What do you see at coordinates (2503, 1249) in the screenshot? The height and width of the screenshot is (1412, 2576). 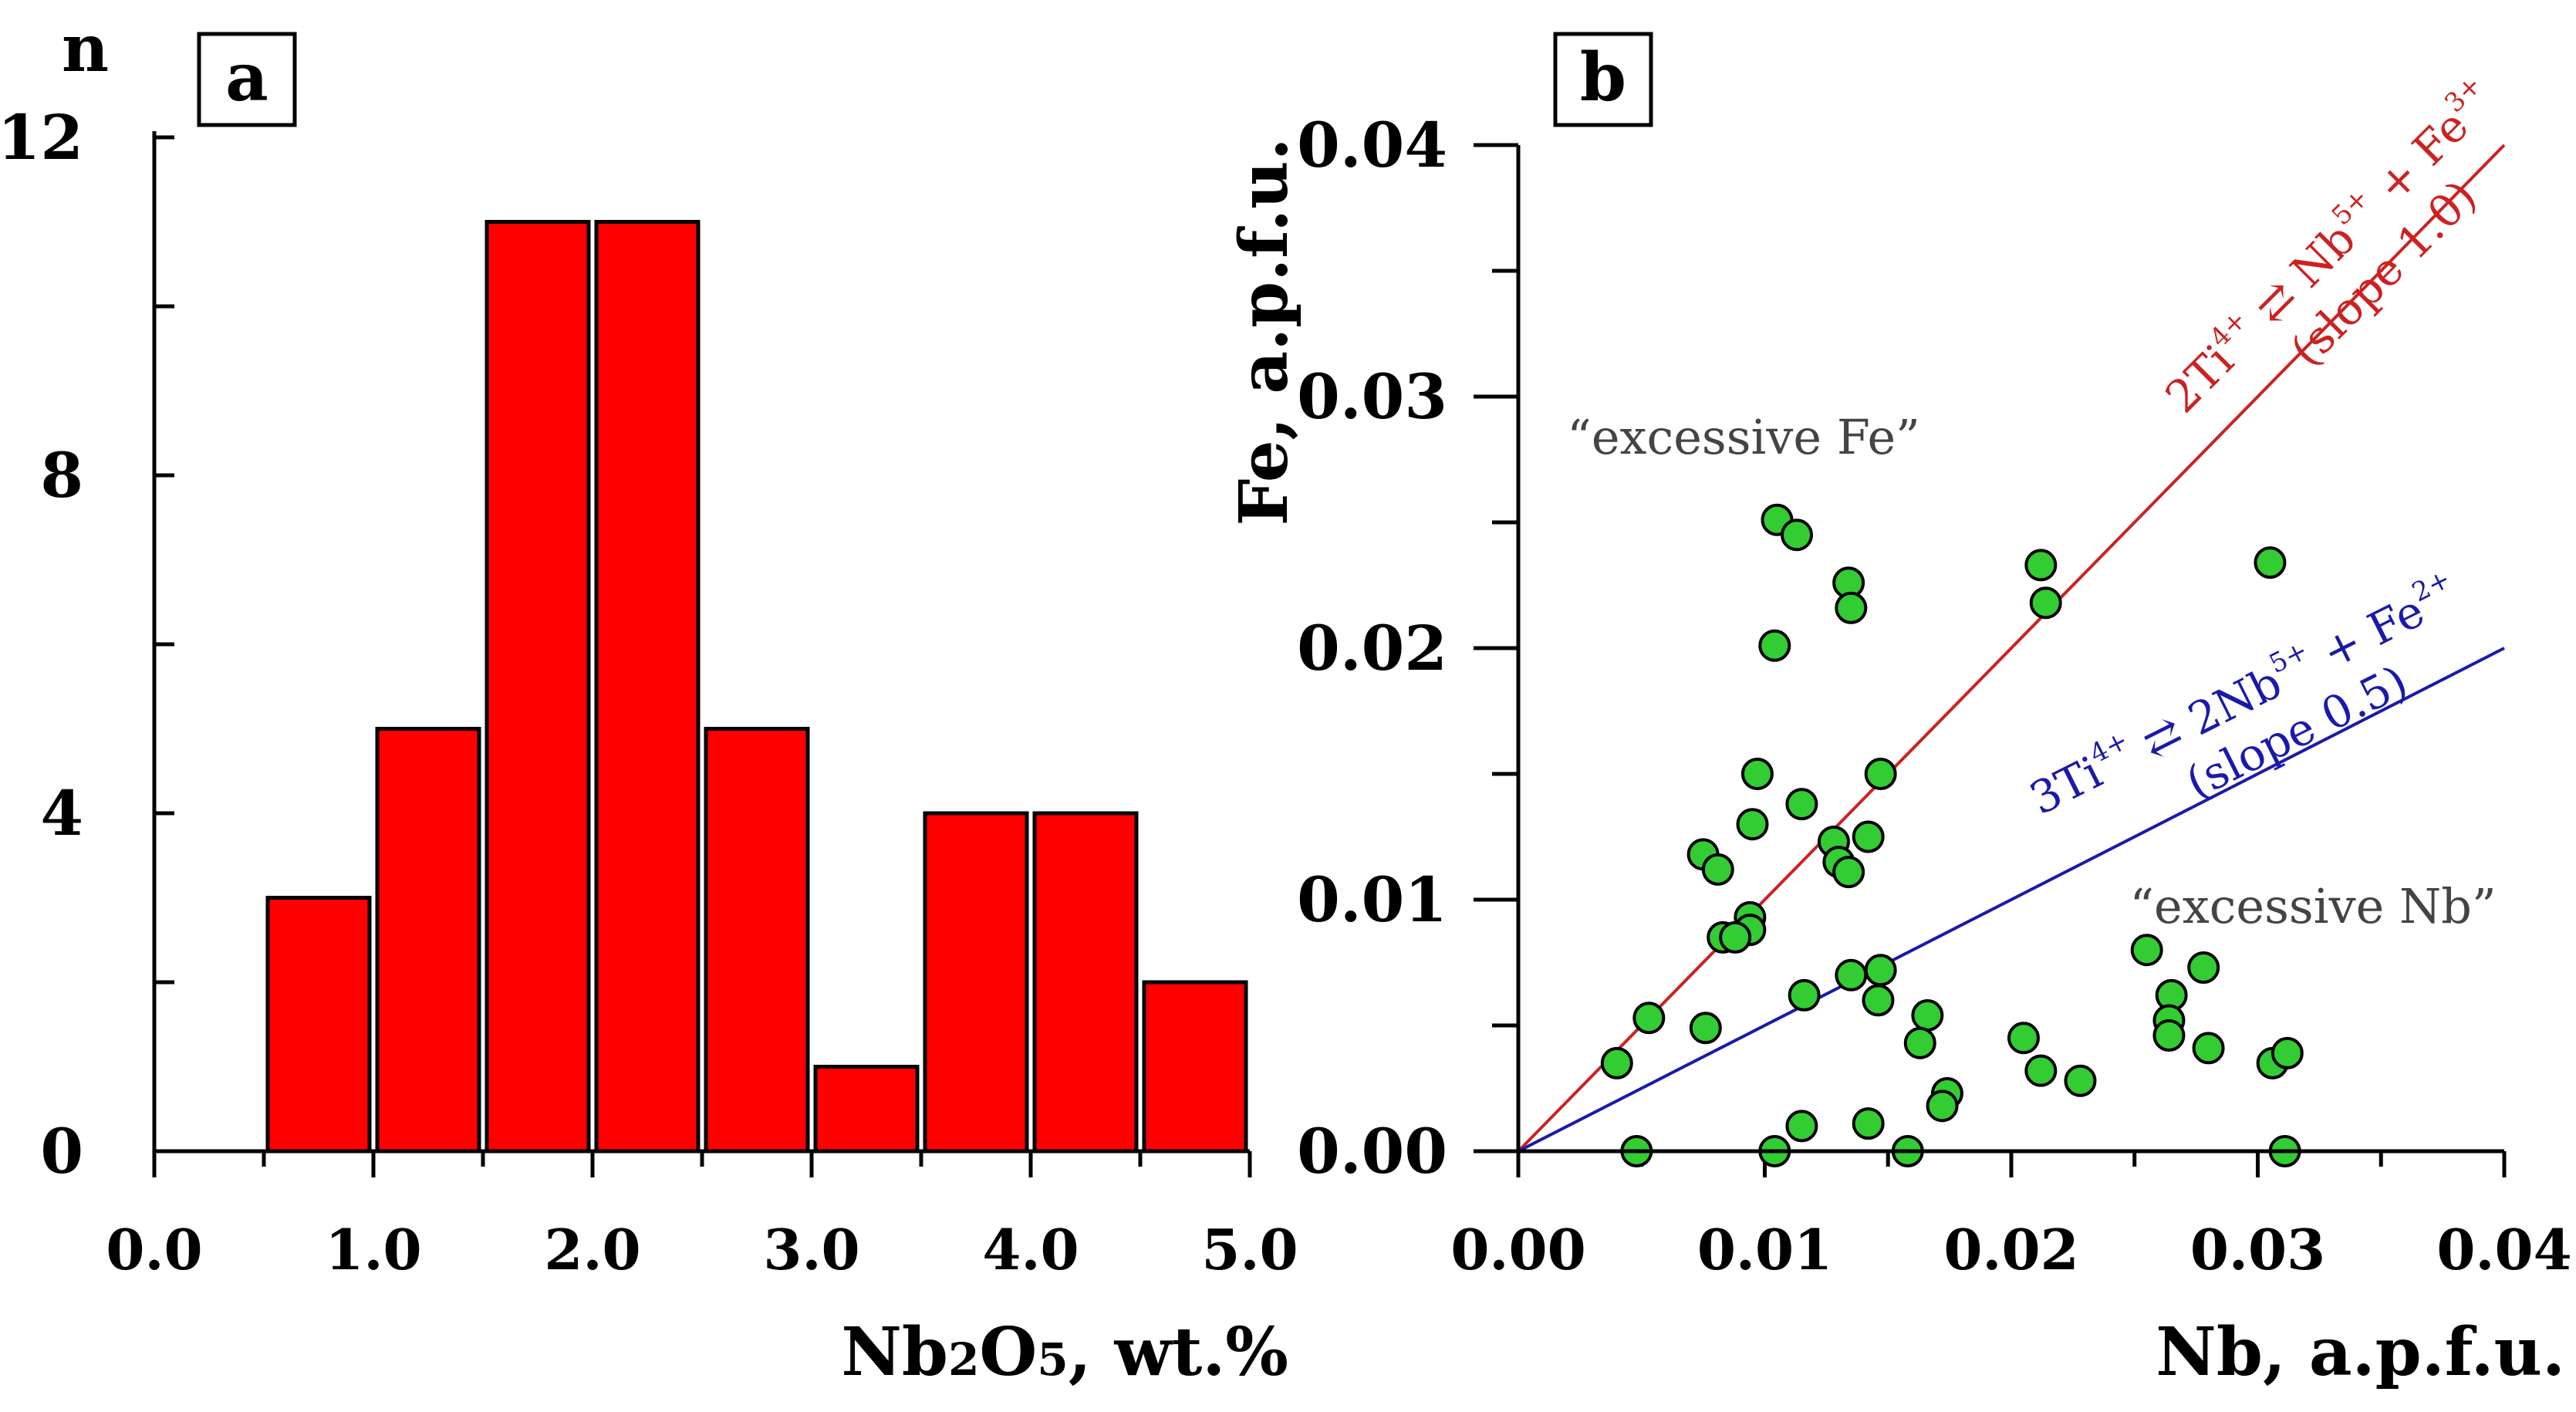 I see `x-tick-label: 0.04` at bounding box center [2503, 1249].